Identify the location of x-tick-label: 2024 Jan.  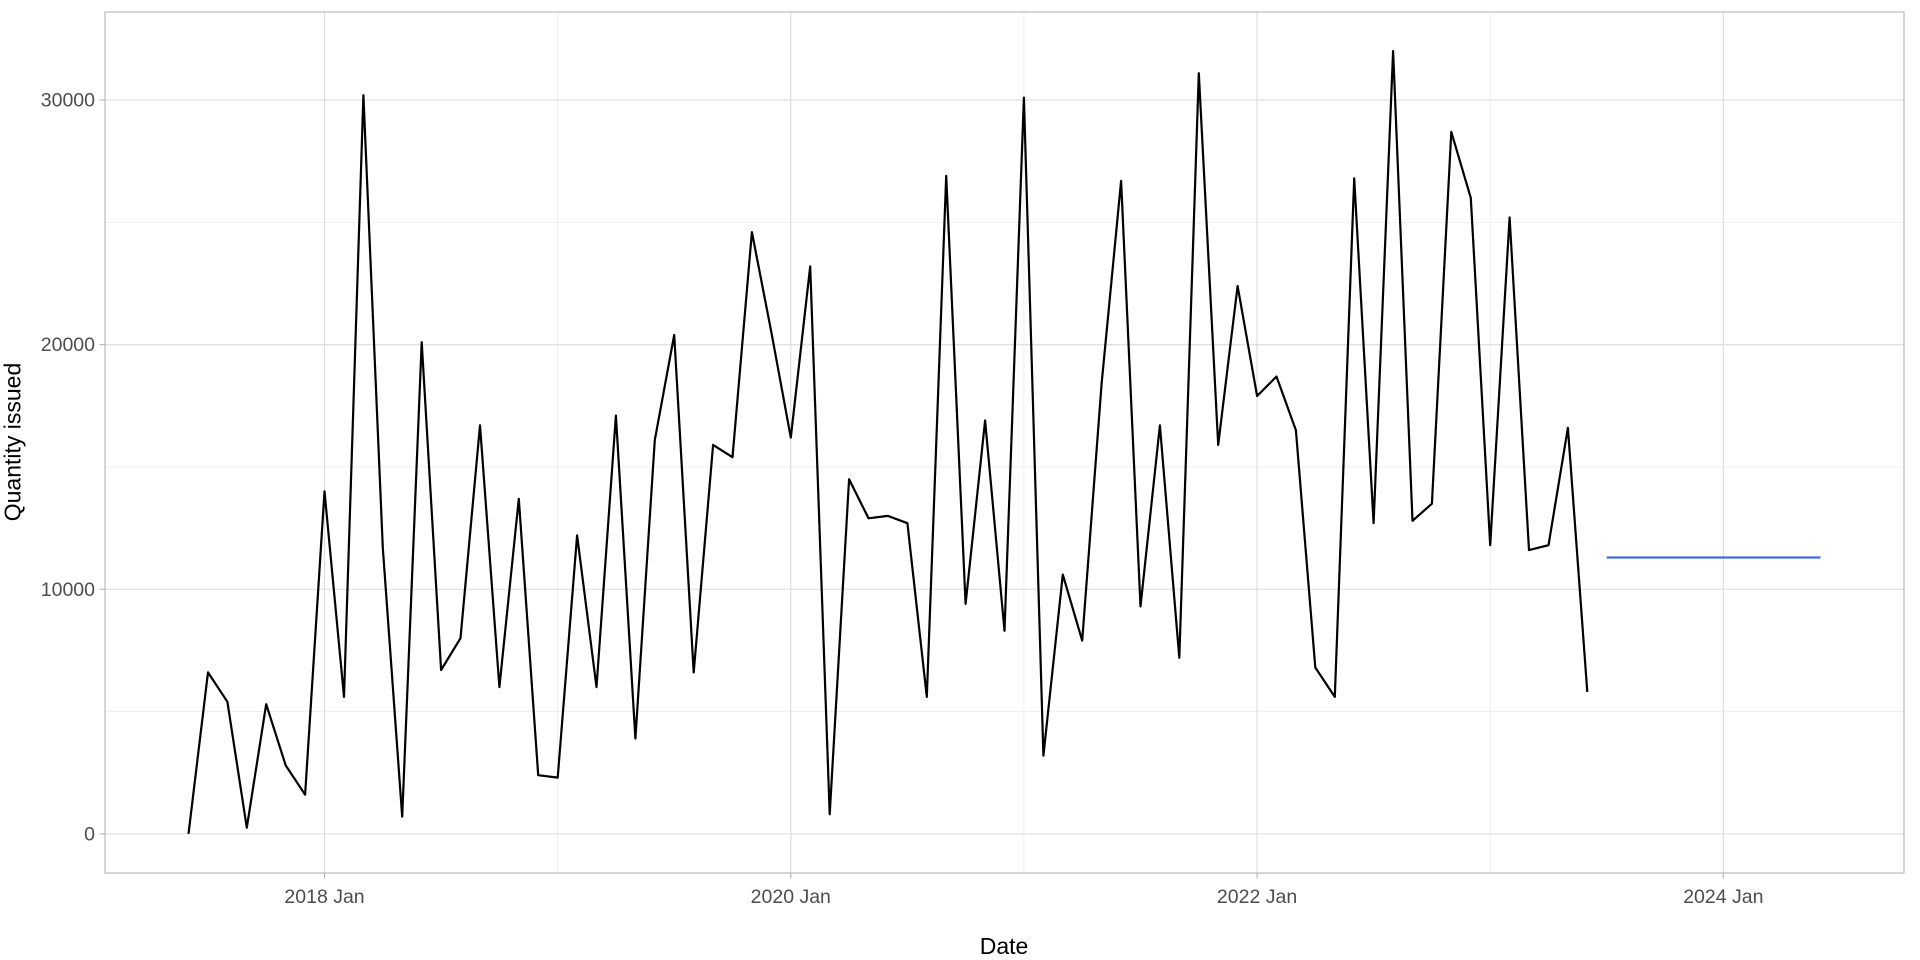
(1723, 897).